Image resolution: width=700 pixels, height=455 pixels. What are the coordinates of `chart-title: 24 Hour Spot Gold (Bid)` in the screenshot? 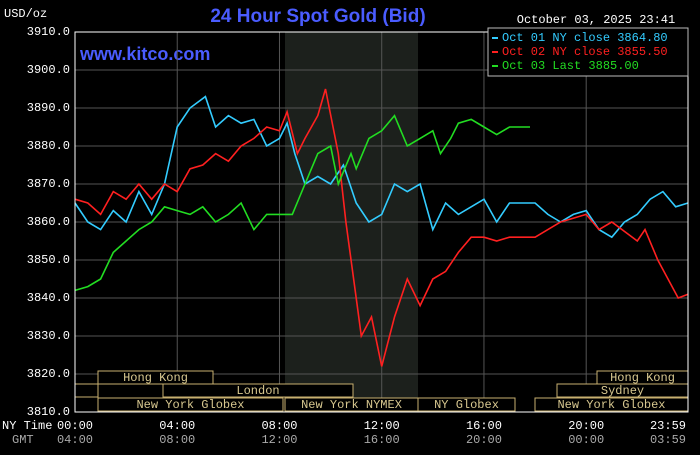 It's located at (317, 16).